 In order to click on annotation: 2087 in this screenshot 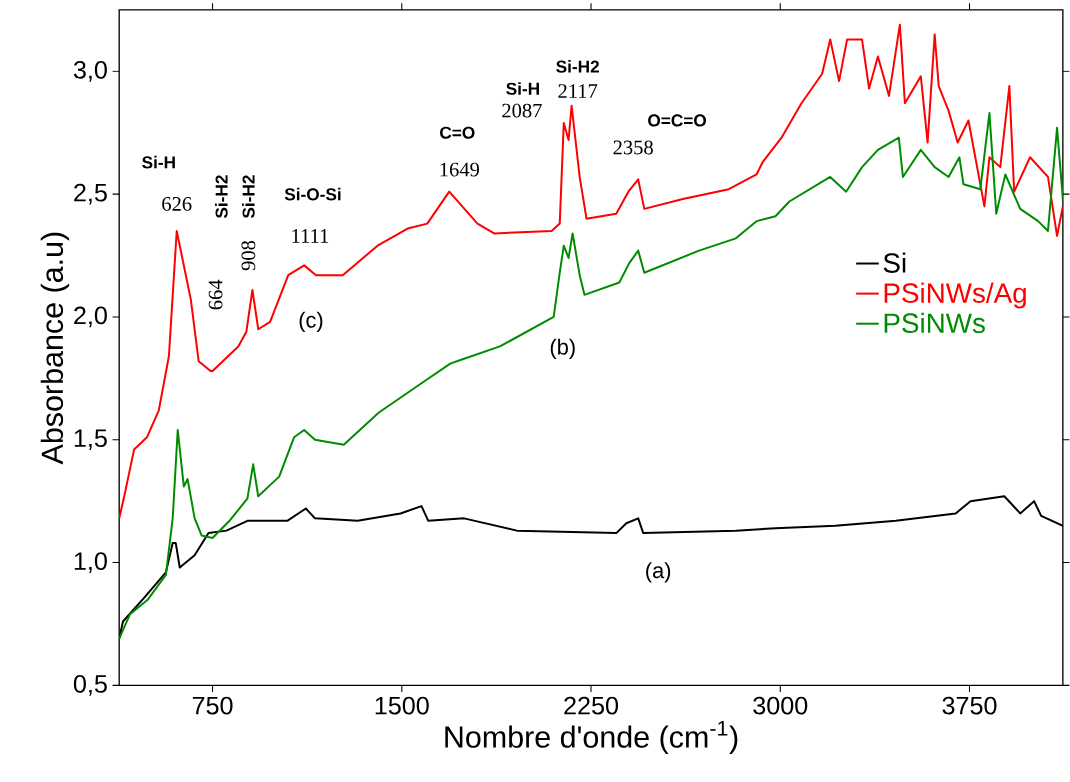, I will do `click(522, 110)`.